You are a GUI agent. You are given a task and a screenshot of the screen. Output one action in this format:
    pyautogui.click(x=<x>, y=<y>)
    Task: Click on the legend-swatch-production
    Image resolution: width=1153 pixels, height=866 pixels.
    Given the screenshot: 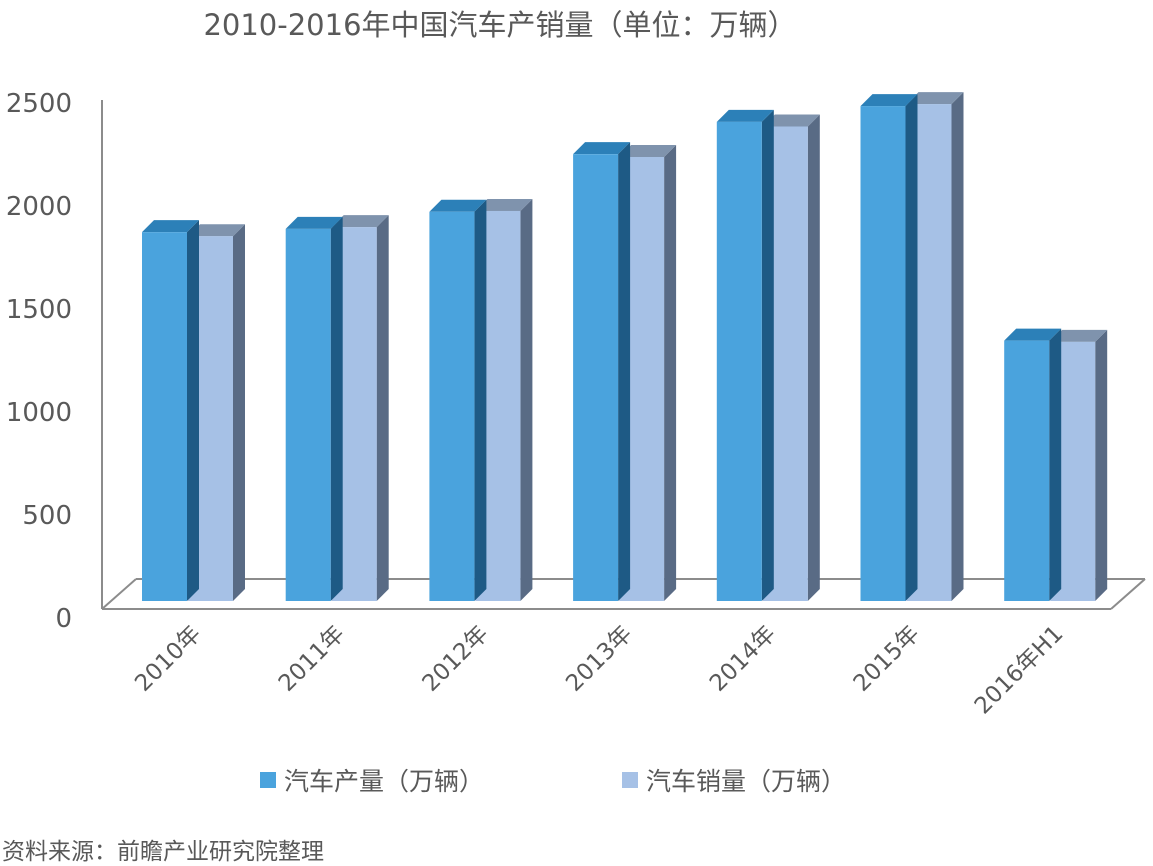 What is the action you would take?
    pyautogui.click(x=268, y=780)
    